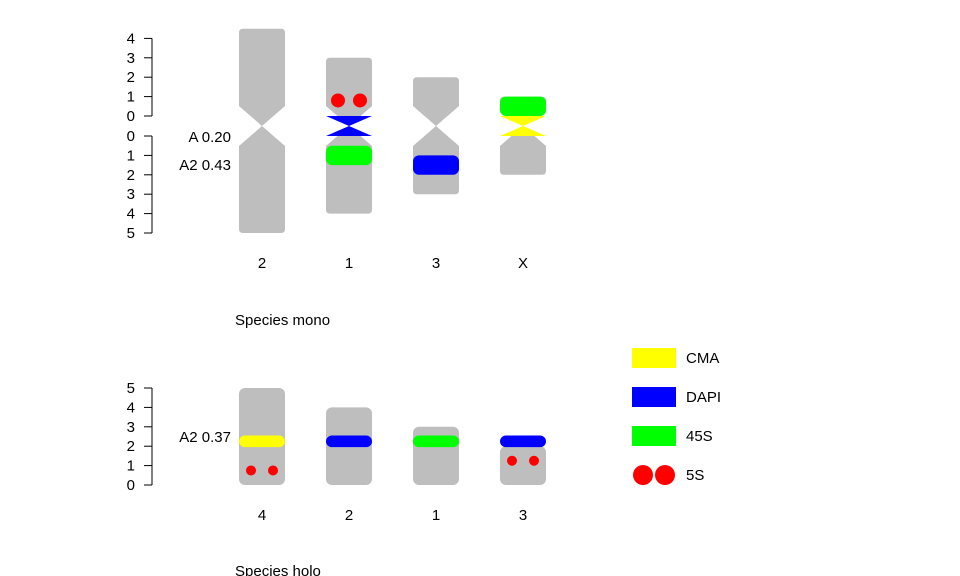 The height and width of the screenshot is (576, 960). Describe the element at coordinates (676, 416) in the screenshot. I see `legend: CMA DAPI 45S 5S` at that location.